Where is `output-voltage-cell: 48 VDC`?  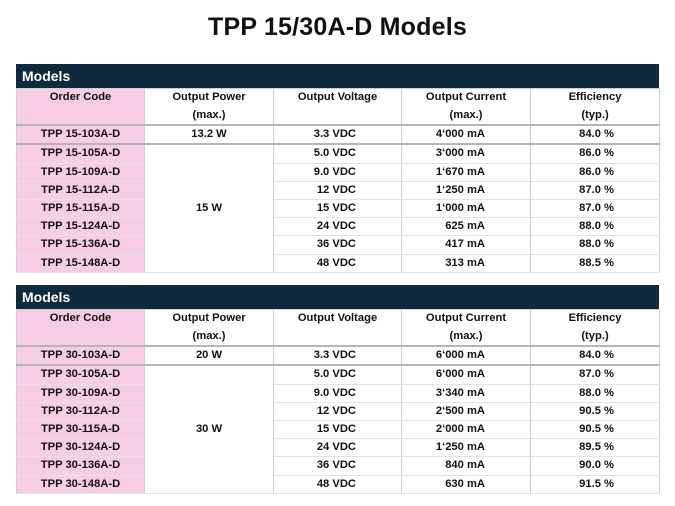
output-voltage-cell: 48 VDC is located at coordinates (337, 484).